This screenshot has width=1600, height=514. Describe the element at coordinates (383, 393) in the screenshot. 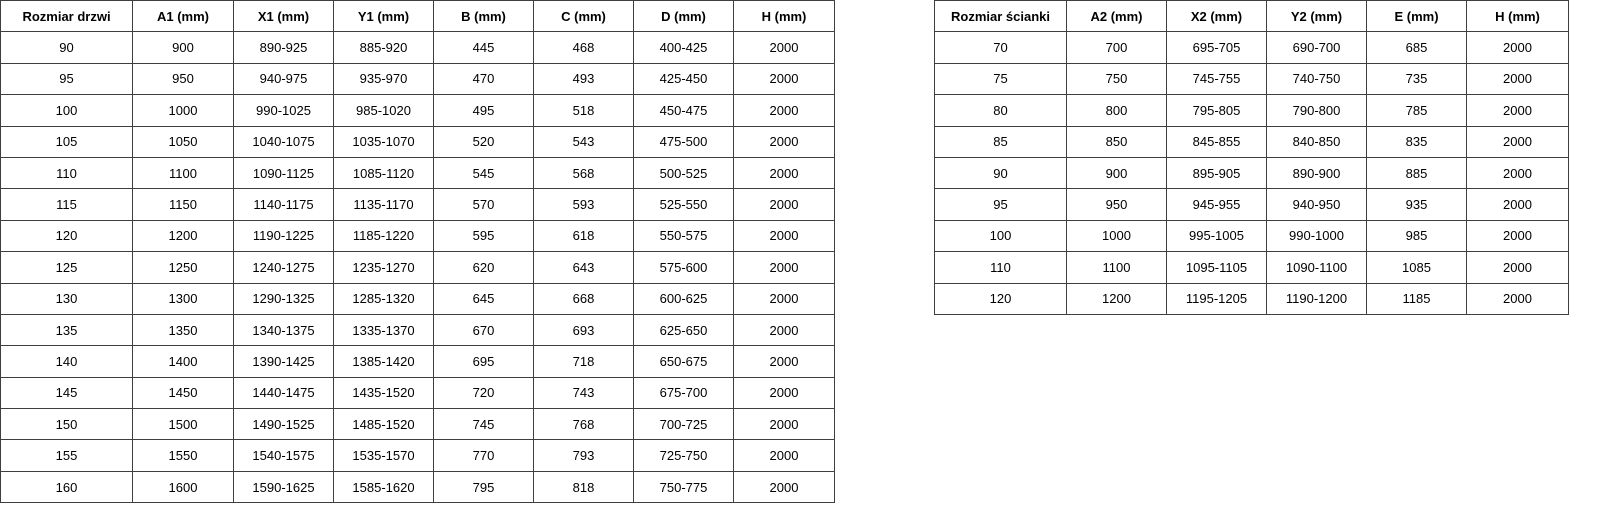

I see `table-cell: 1435-1520` at that location.